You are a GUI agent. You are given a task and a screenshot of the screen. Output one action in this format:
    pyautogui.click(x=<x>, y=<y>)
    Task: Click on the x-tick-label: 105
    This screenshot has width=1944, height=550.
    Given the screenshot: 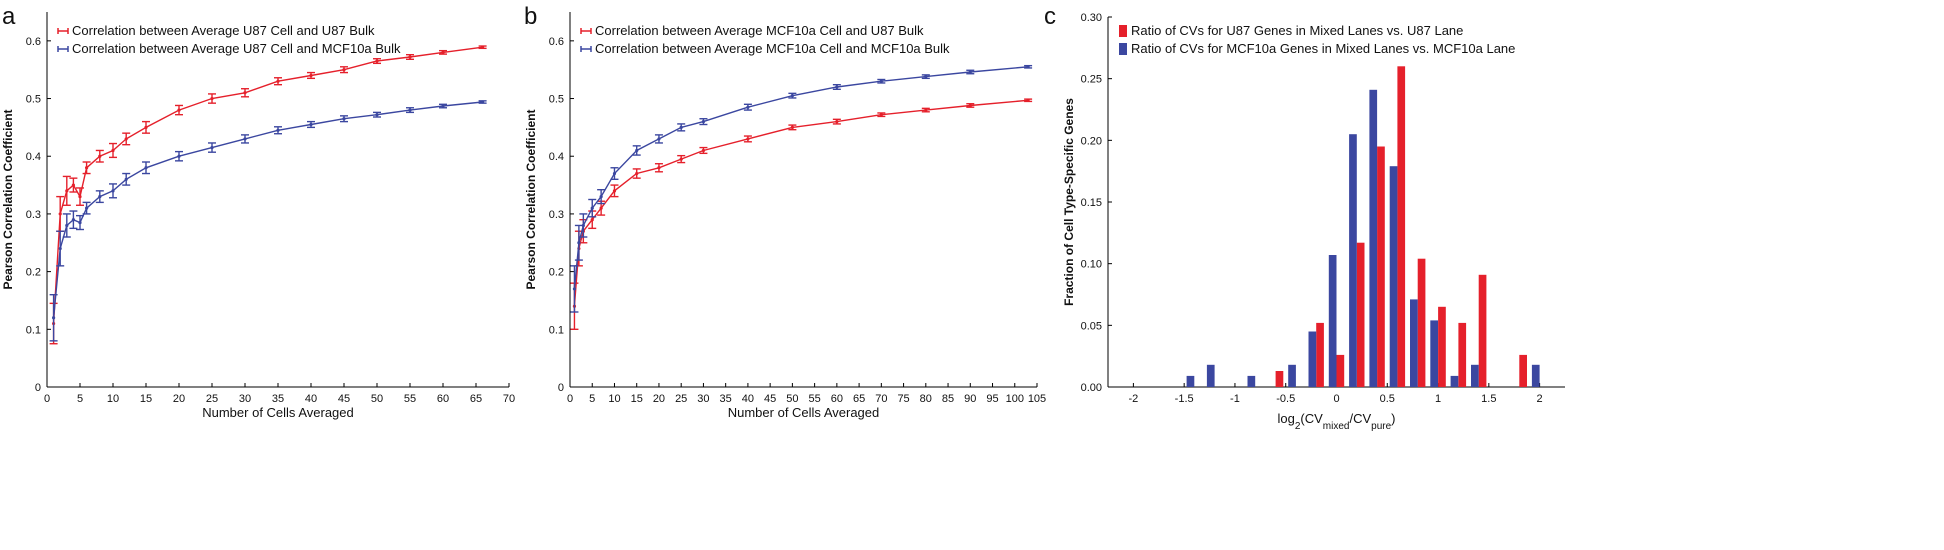 What is the action you would take?
    pyautogui.click(x=1037, y=399)
    